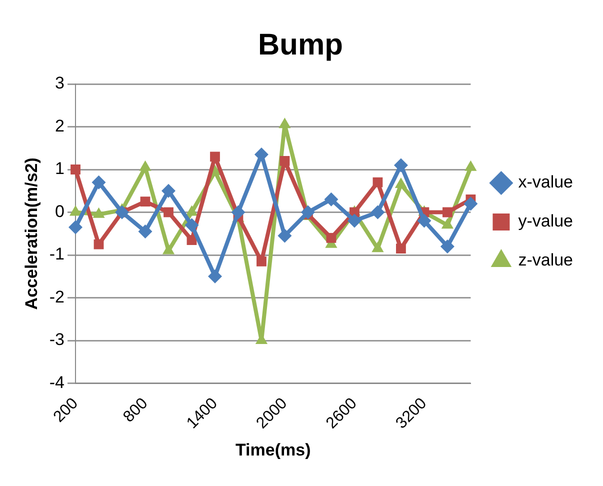 The height and width of the screenshot is (486, 603). What do you see at coordinates (546, 182) in the screenshot?
I see `legend-label: x-value` at bounding box center [546, 182].